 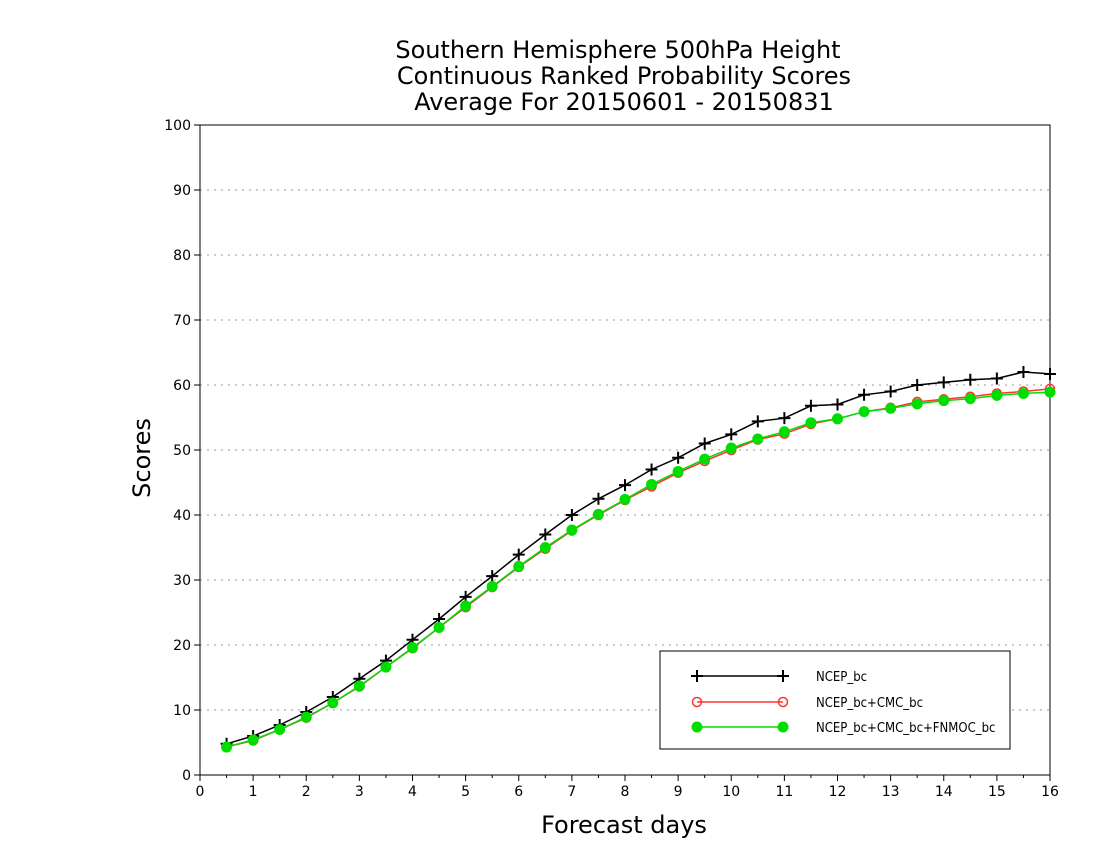 I want to click on x-tick-label: 6, so click(x=518, y=792).